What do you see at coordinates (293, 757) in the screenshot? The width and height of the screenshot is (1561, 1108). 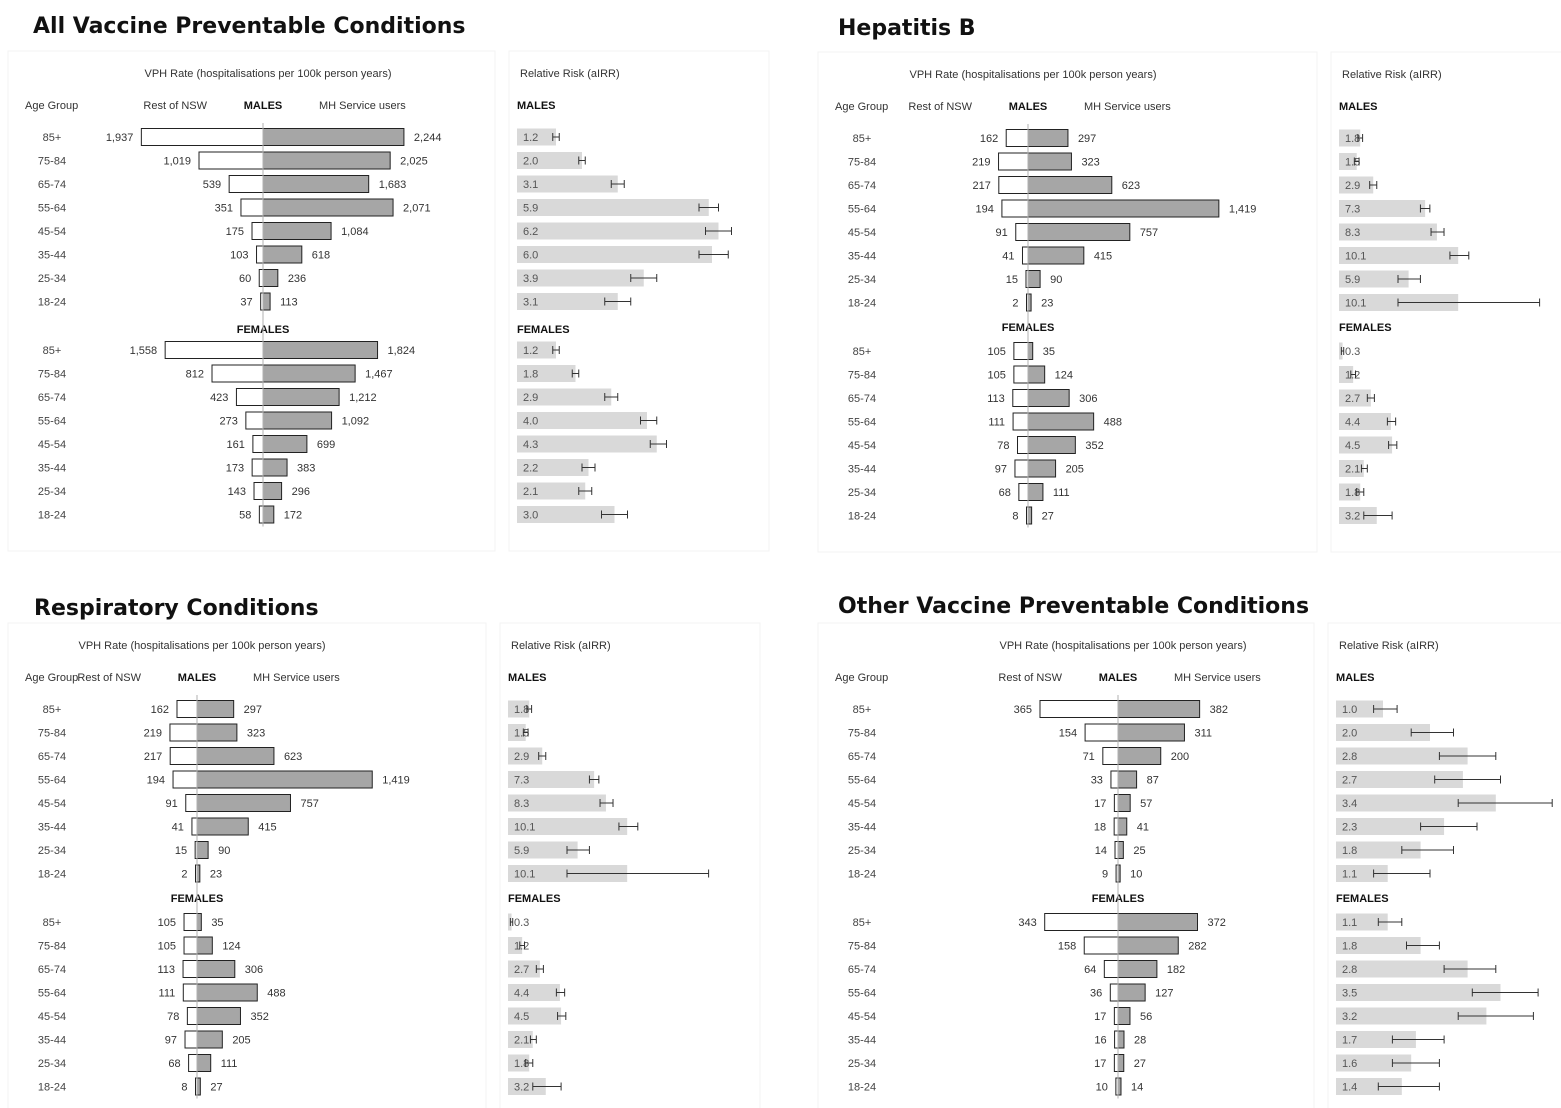 I see `males-mh-value: 623` at bounding box center [293, 757].